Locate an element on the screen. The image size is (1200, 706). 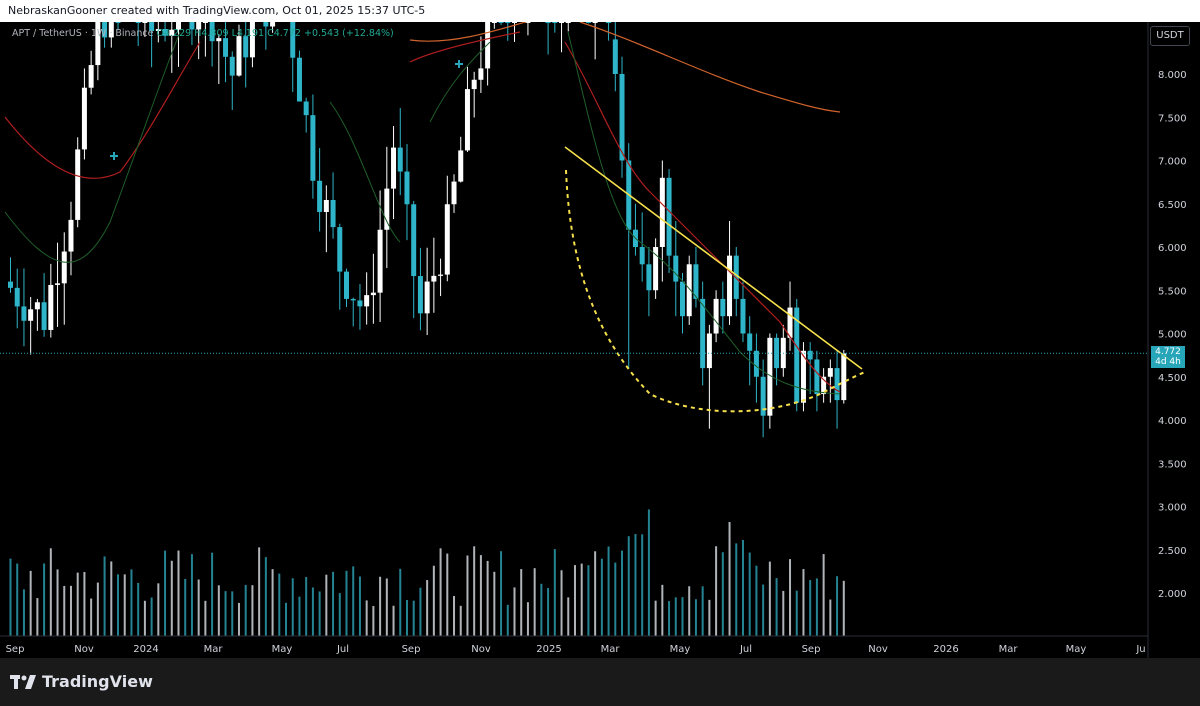
legend-high: H4.809 is located at coordinates (211, 33).